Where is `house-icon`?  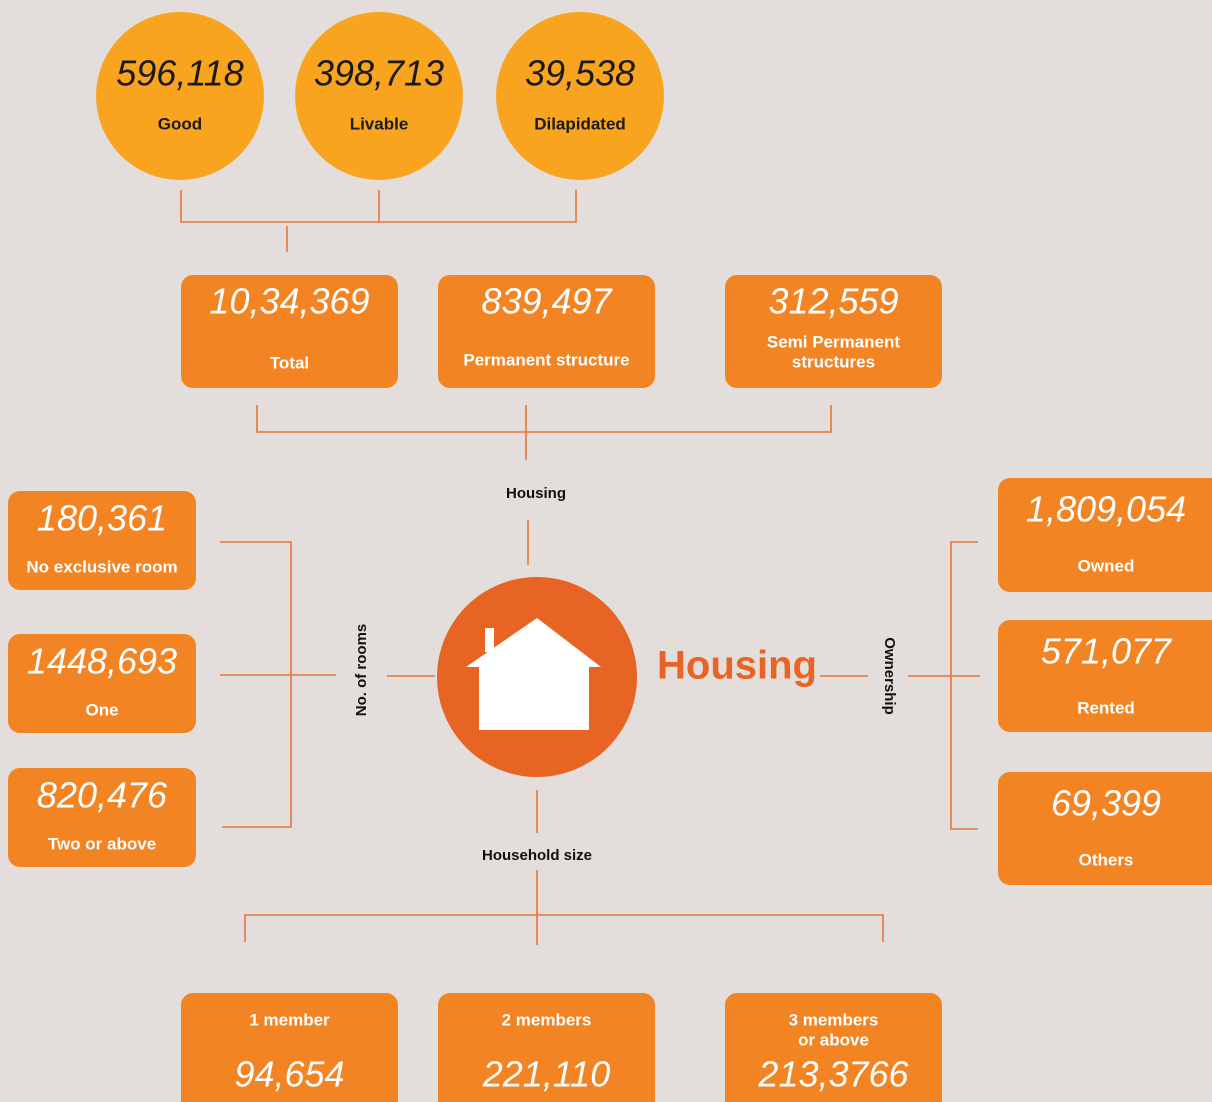
house-icon is located at coordinates (533, 674).